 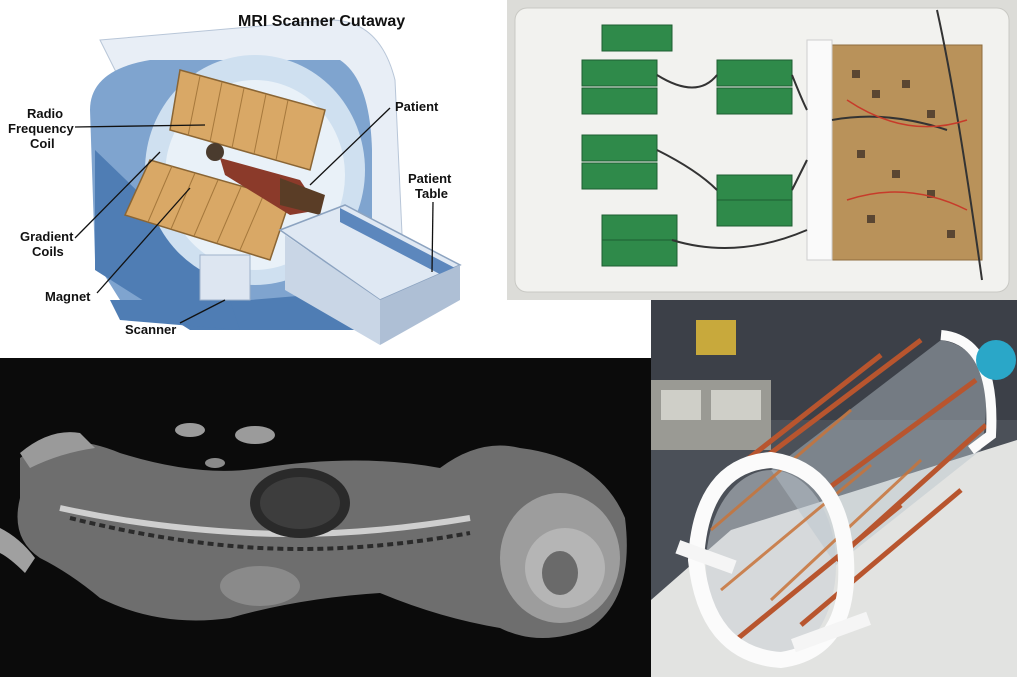 I want to click on label-rf-line1: Radio, so click(x=45, y=113).